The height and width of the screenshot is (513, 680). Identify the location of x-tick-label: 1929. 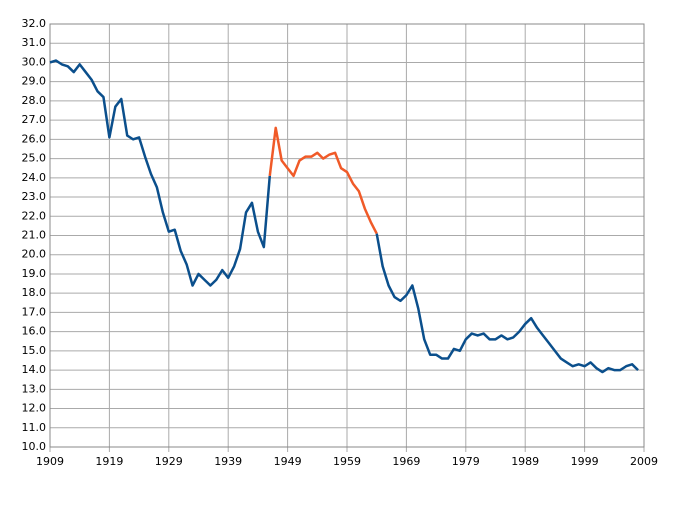
(169, 461).